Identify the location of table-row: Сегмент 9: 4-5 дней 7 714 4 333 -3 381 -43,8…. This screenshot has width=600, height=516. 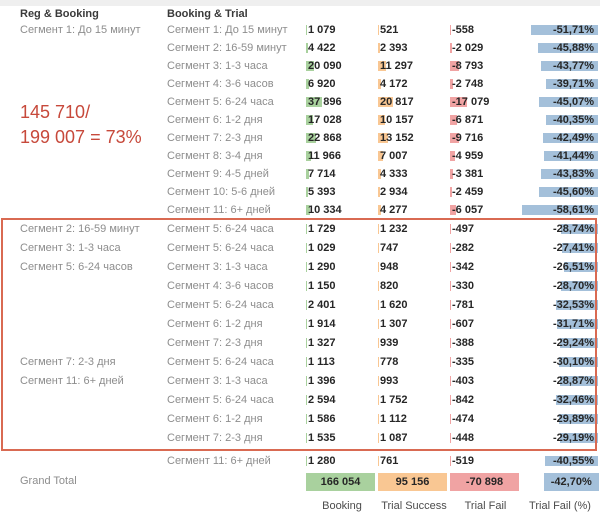
(300, 174).